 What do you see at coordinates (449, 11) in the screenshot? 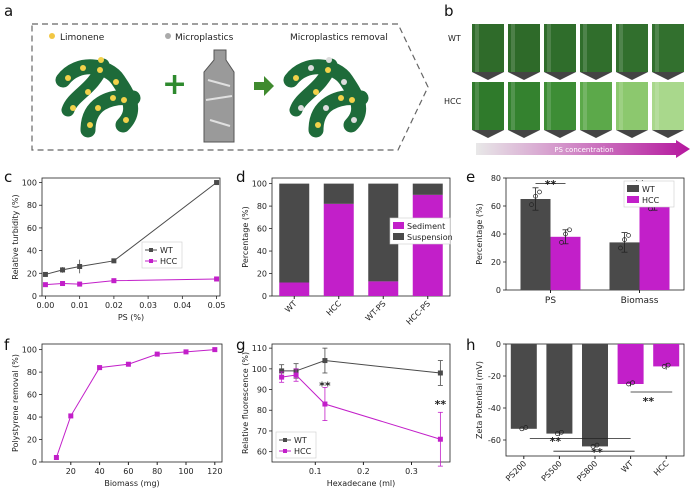
I see `panel-label-b: b` at bounding box center [449, 11].